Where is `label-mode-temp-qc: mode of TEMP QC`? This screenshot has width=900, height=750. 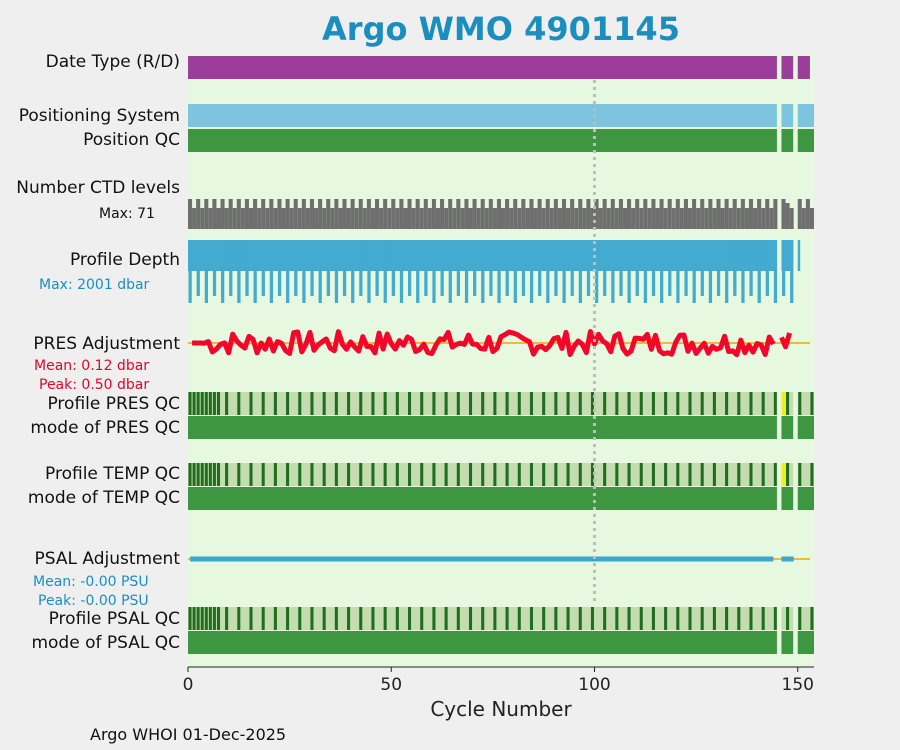 label-mode-temp-qc: mode of TEMP QC is located at coordinates (103, 498).